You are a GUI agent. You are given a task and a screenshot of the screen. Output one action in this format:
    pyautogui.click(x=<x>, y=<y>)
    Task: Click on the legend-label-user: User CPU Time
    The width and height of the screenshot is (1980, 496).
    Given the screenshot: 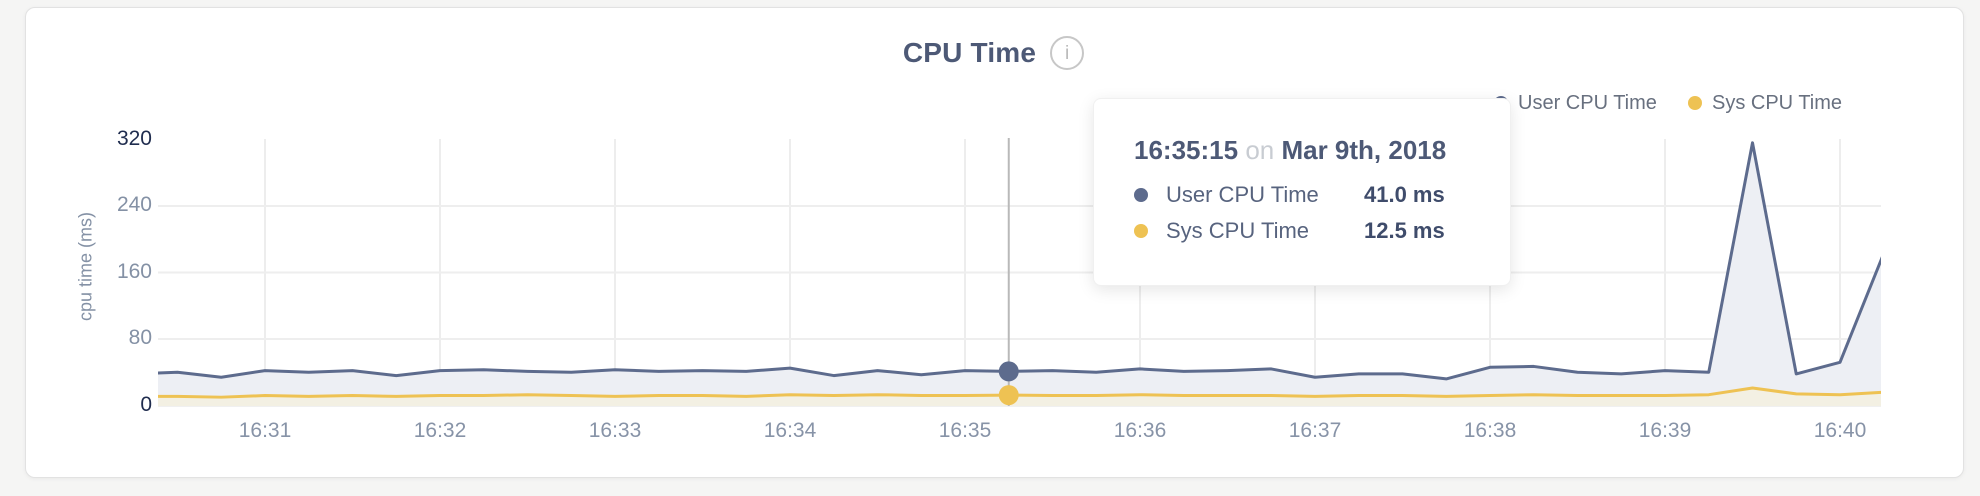 What is the action you would take?
    pyautogui.click(x=1587, y=102)
    